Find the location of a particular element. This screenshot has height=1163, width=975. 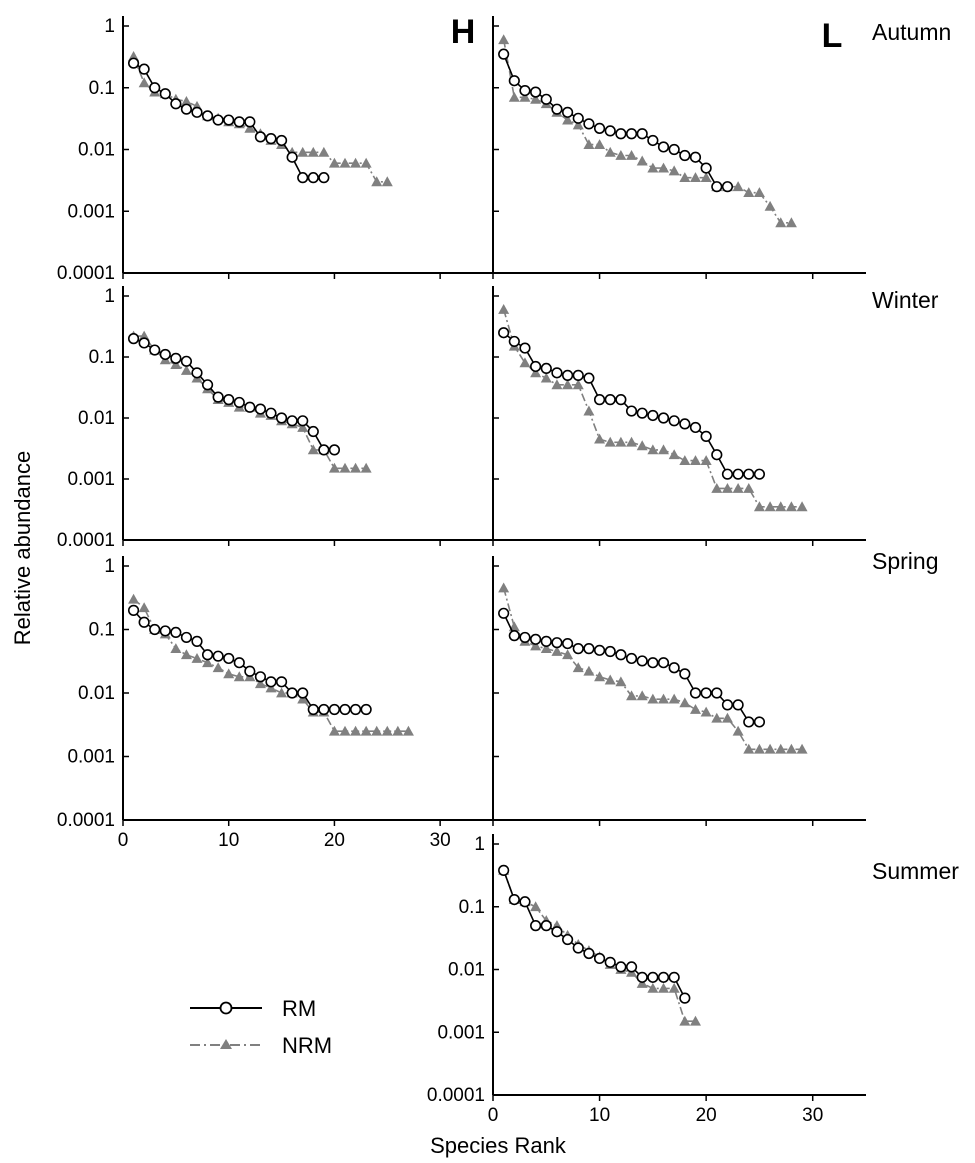

series-rm-l-autumn is located at coordinates (616, 120).